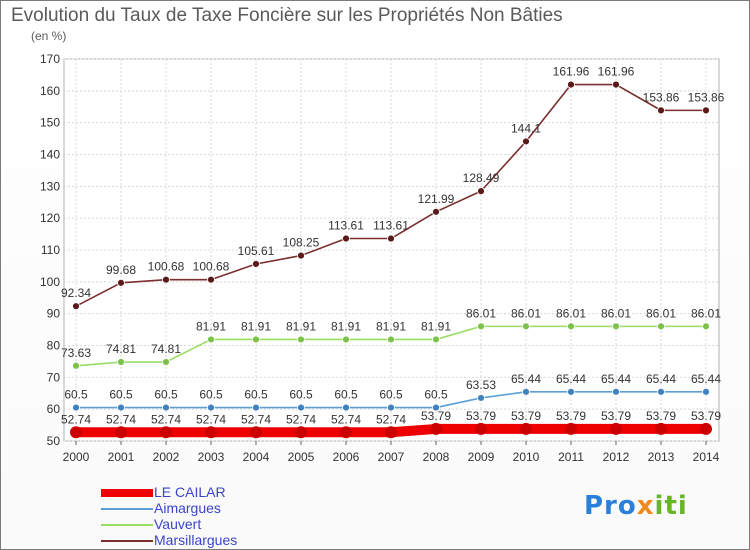  What do you see at coordinates (616, 457) in the screenshot?
I see `x-tick-label: 2012` at bounding box center [616, 457].